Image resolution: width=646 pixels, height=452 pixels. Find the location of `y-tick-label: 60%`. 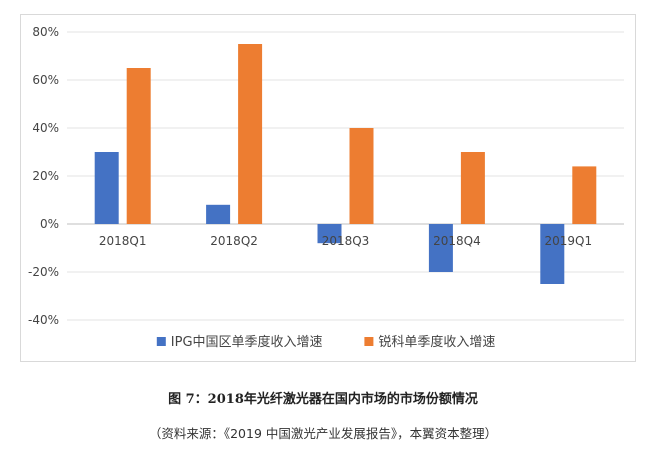

y-tick-label: 60% is located at coordinates (45, 80).